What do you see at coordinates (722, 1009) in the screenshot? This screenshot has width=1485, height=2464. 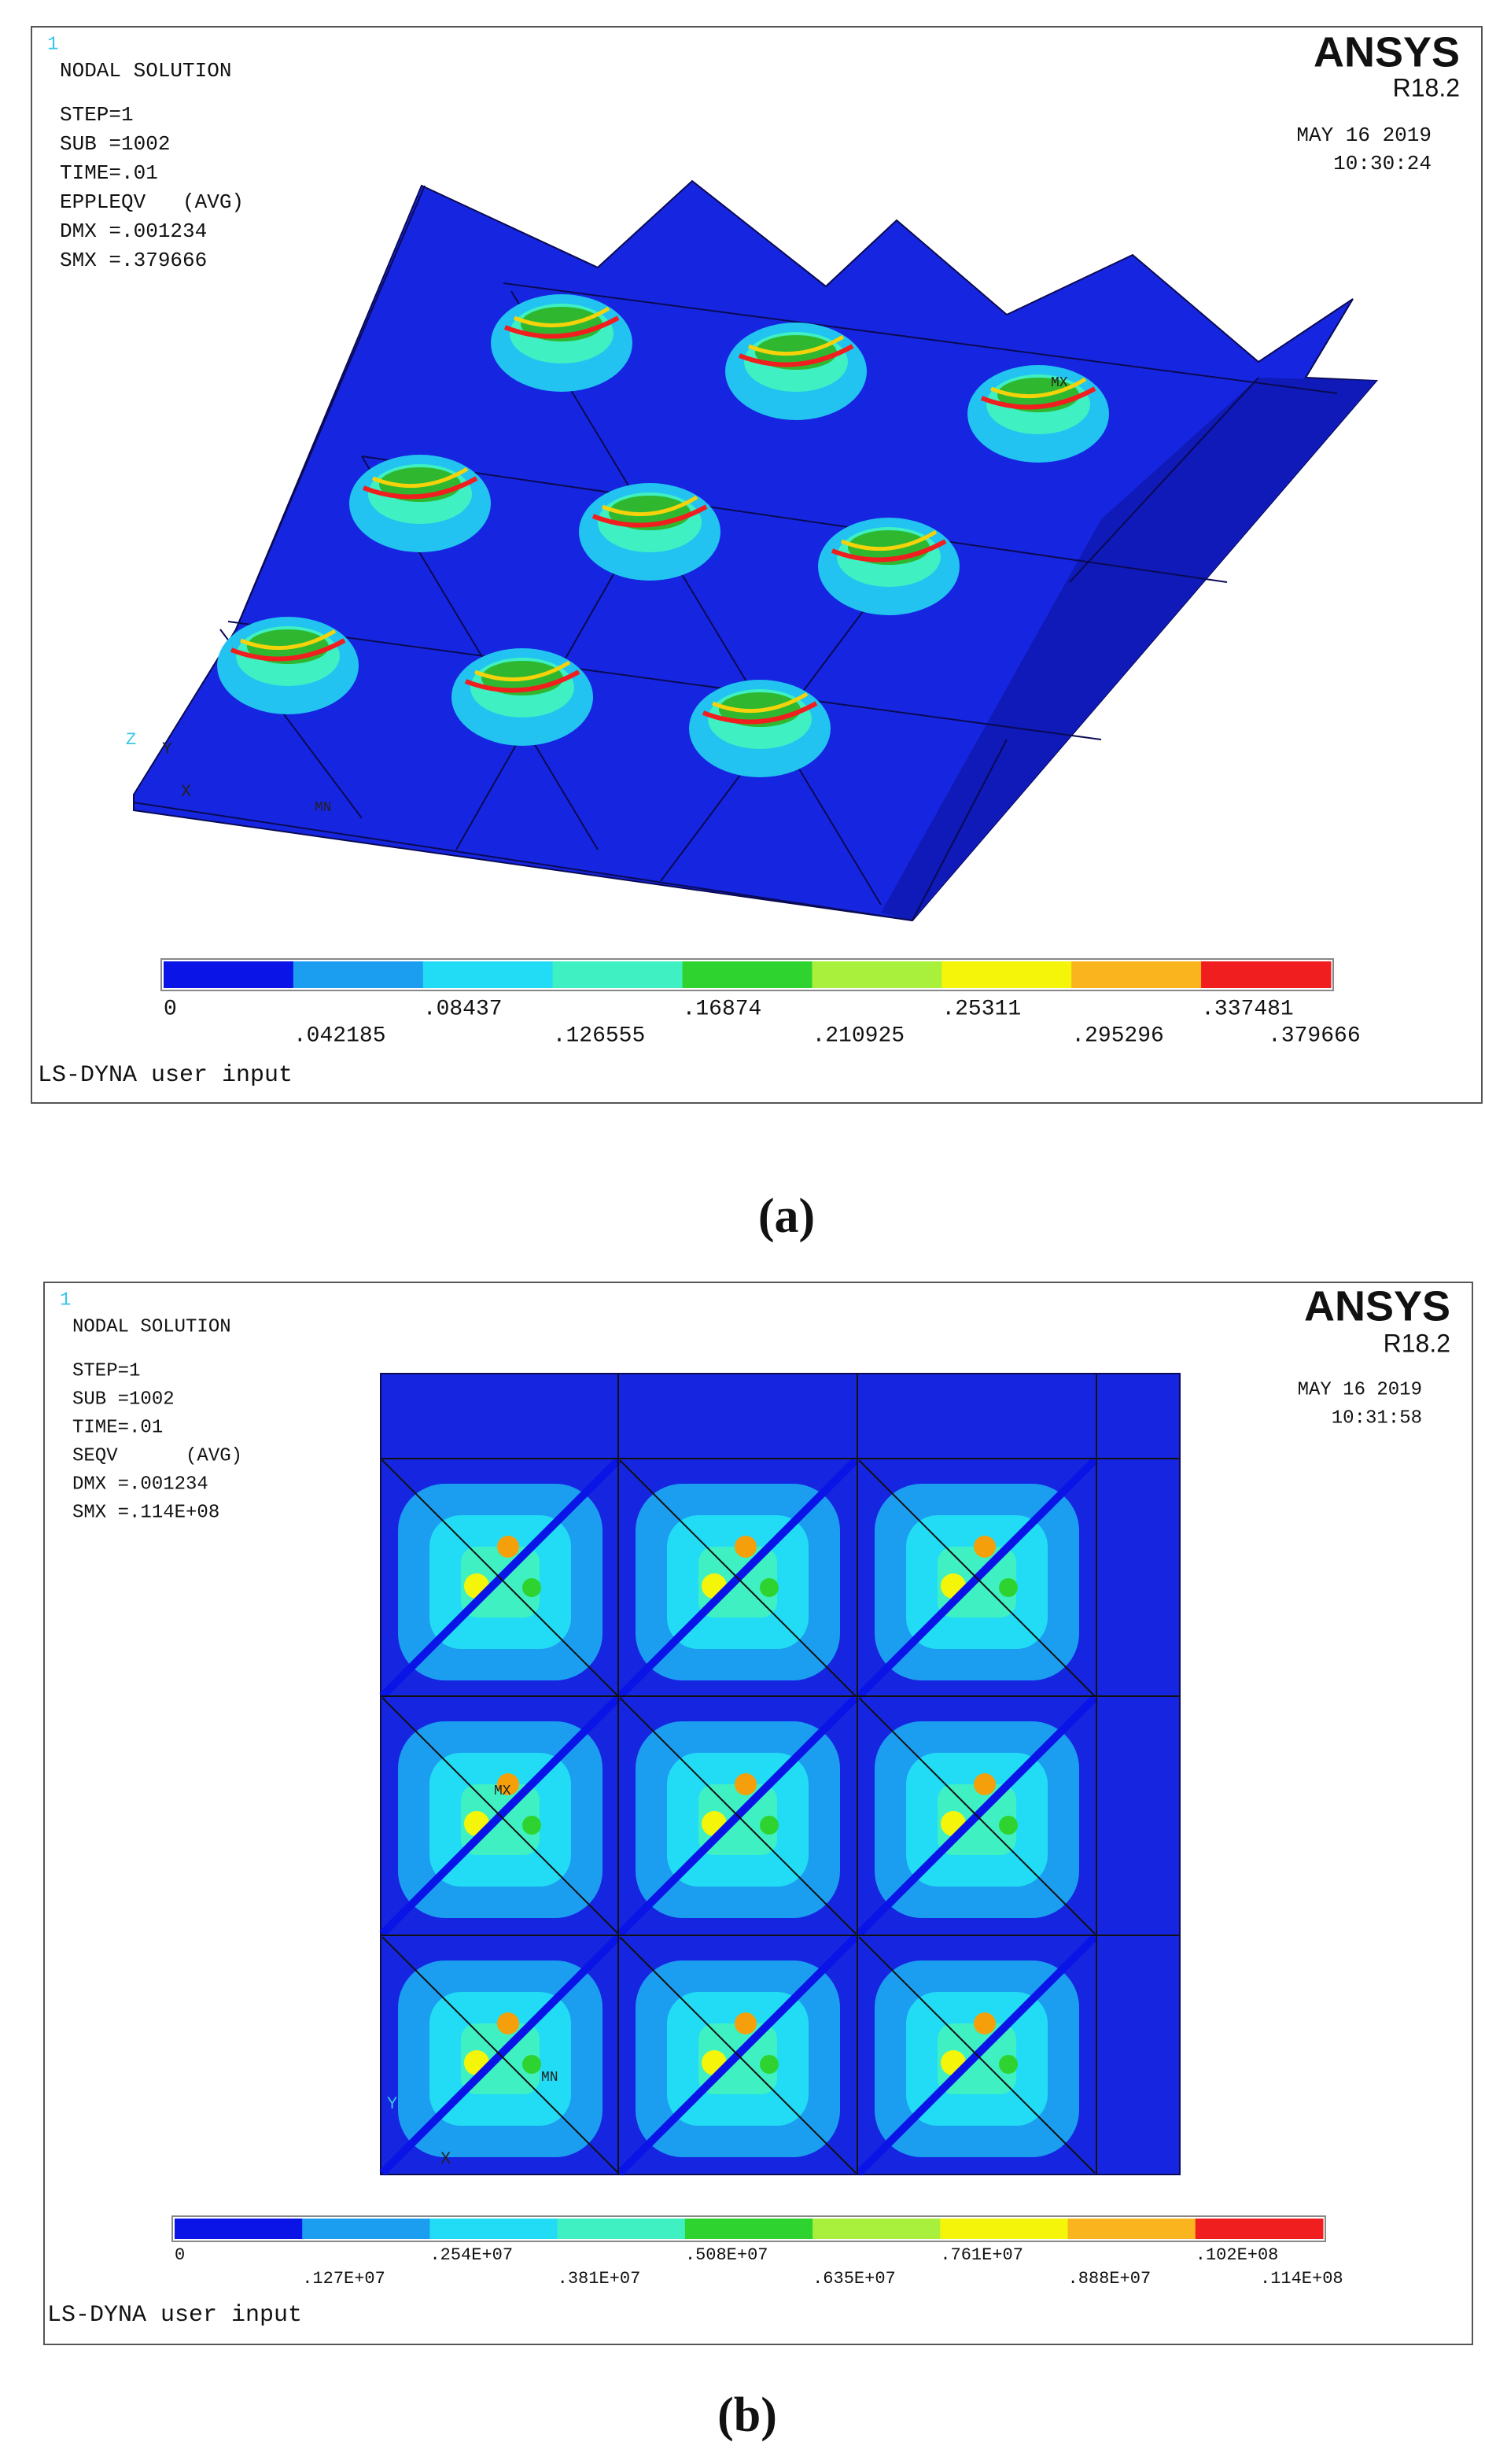 I see `legend-label: .16874` at bounding box center [722, 1009].